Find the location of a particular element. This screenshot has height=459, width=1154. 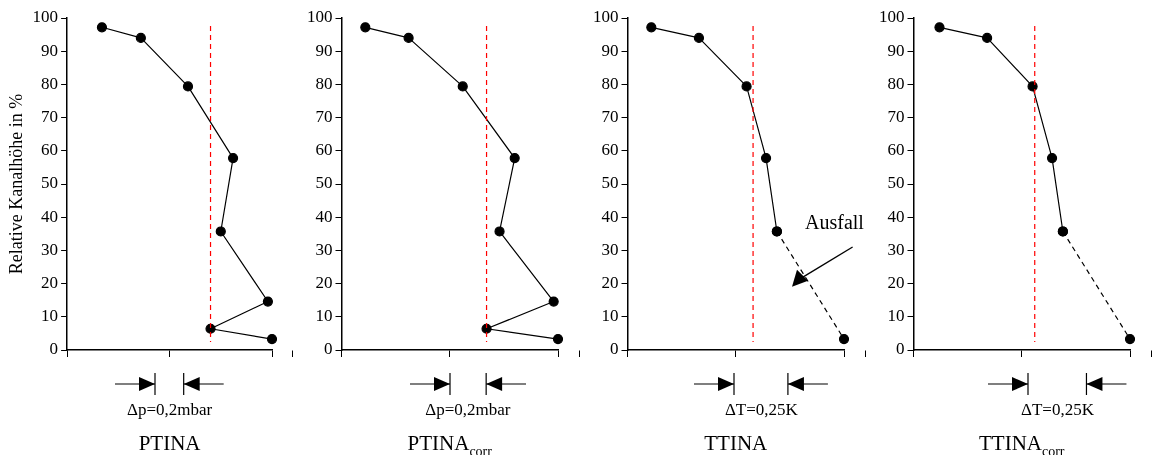

text: PTINA is located at coordinates (170, 443).